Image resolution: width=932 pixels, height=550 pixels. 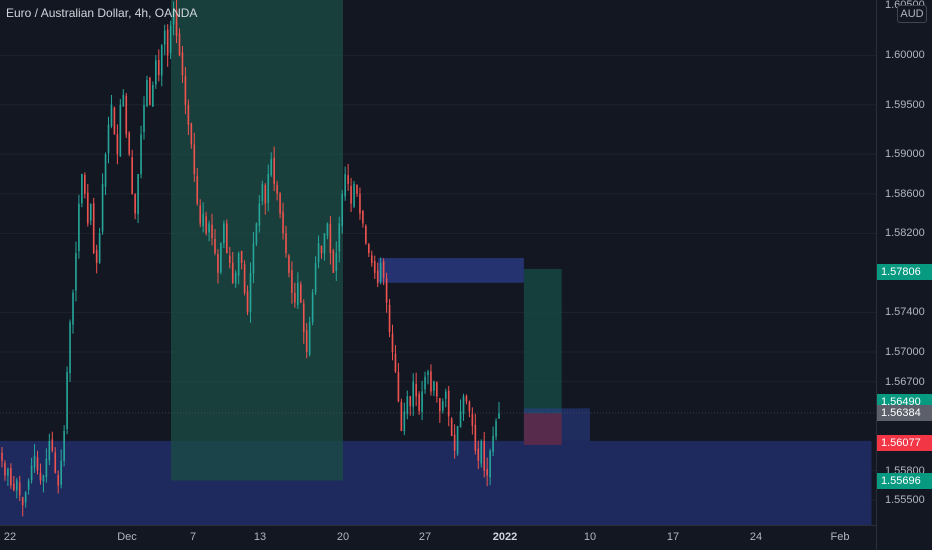 What do you see at coordinates (904, 412) in the screenshot?
I see `price-tag: 1.56384` at bounding box center [904, 412].